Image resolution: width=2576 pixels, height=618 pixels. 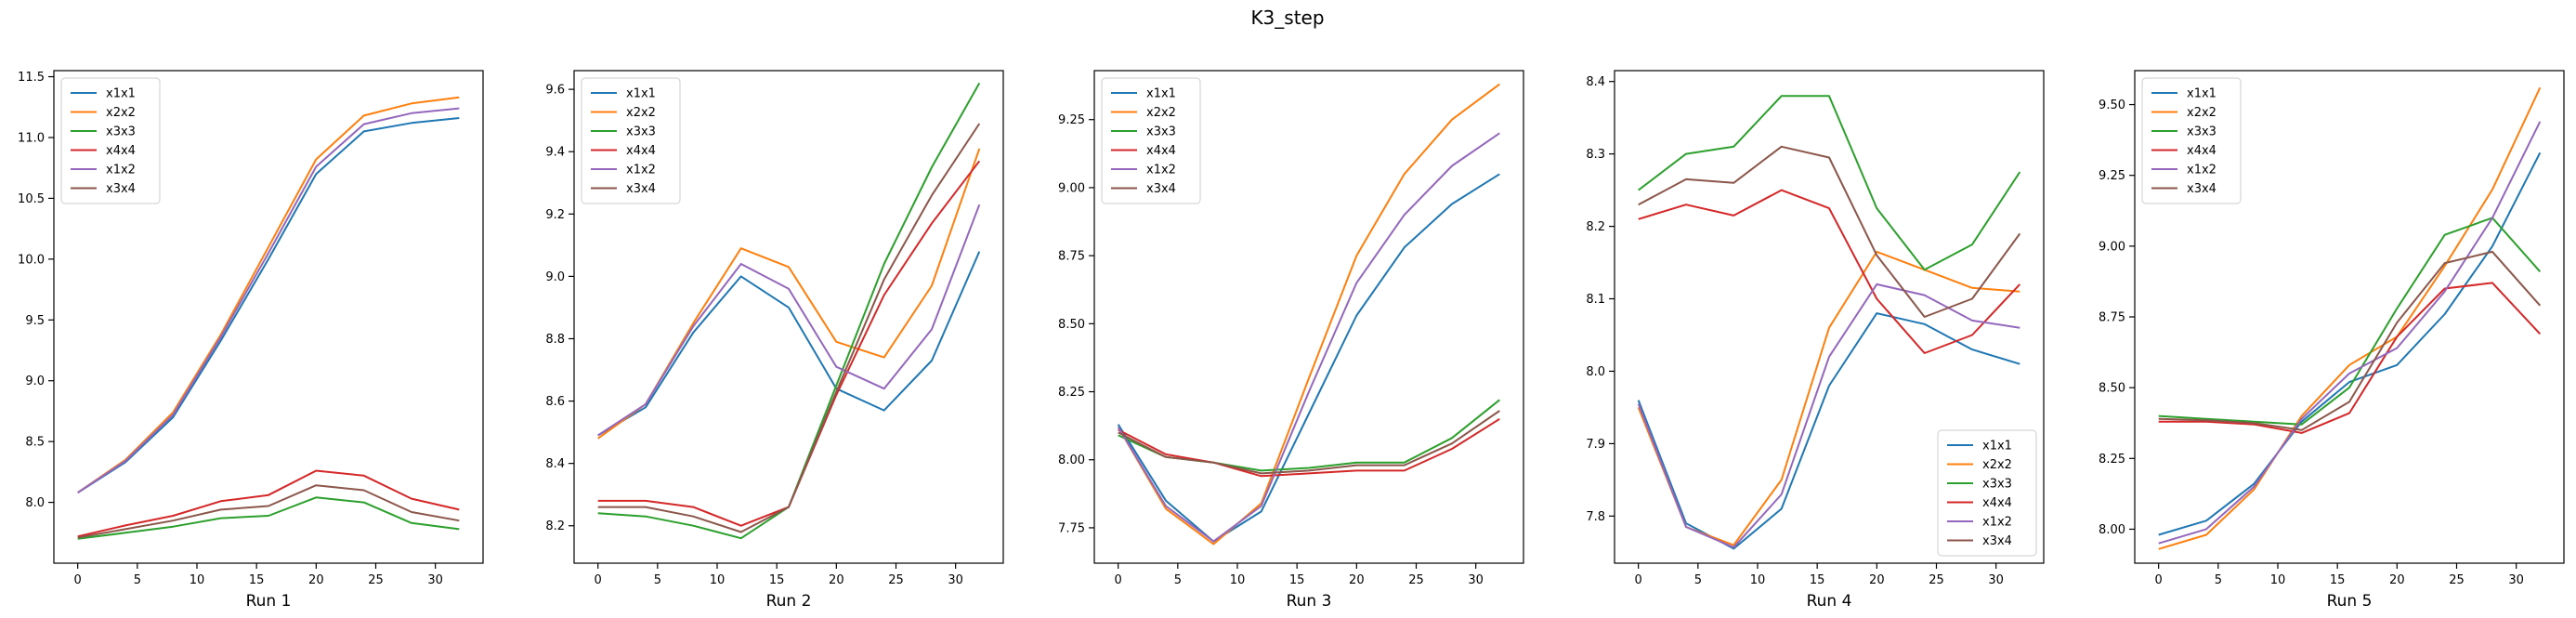 What do you see at coordinates (2350, 601) in the screenshot?
I see `x-axis-label: Run 5` at bounding box center [2350, 601].